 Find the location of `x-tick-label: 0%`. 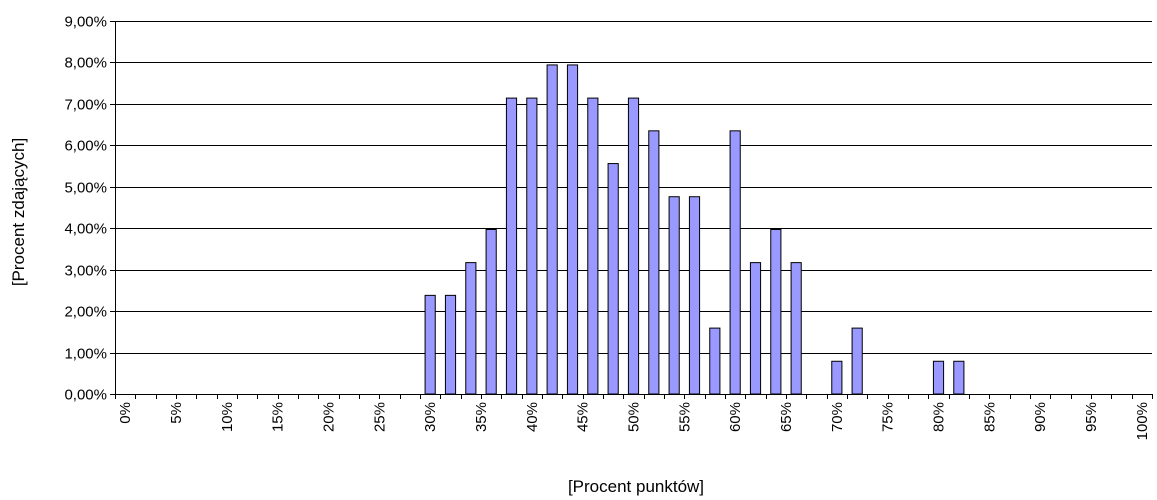

x-tick-label: 0% is located at coordinates (125, 413).